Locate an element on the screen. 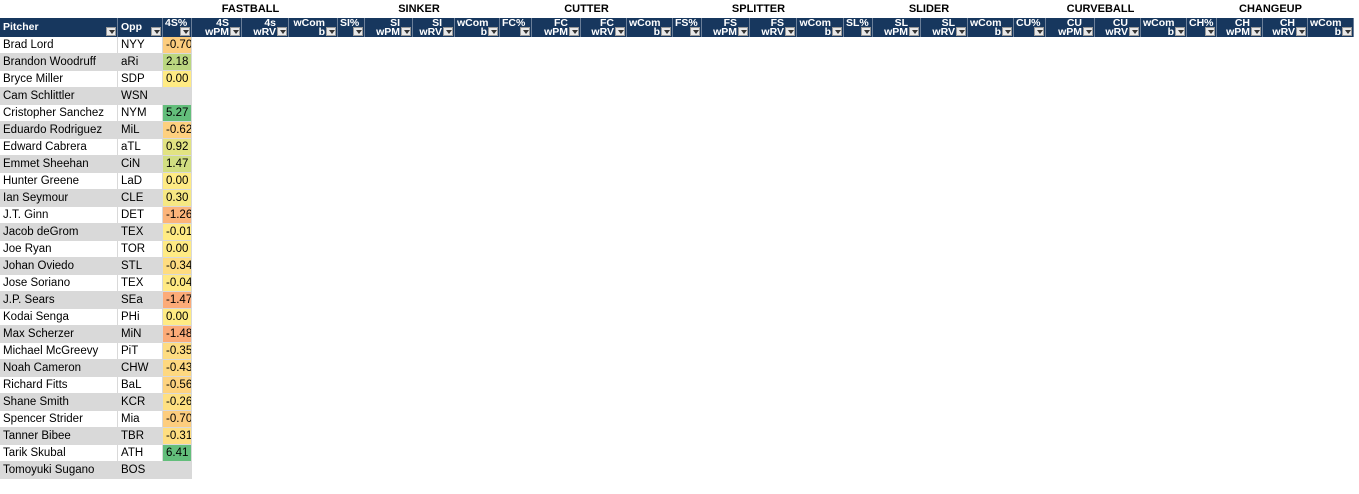  cell-changeup-3: -0.70 is located at coordinates (177, 419).